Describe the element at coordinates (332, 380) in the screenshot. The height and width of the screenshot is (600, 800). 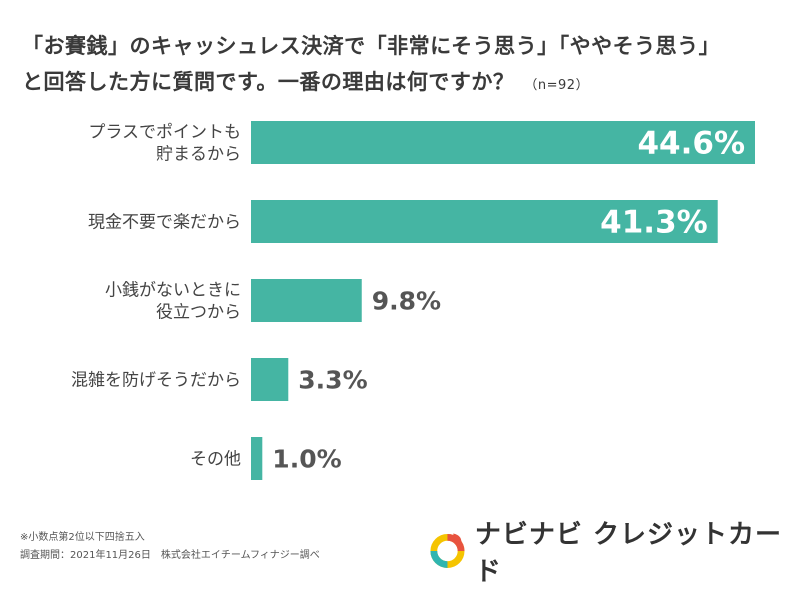
I see `value-label-4: 3.3%` at that location.